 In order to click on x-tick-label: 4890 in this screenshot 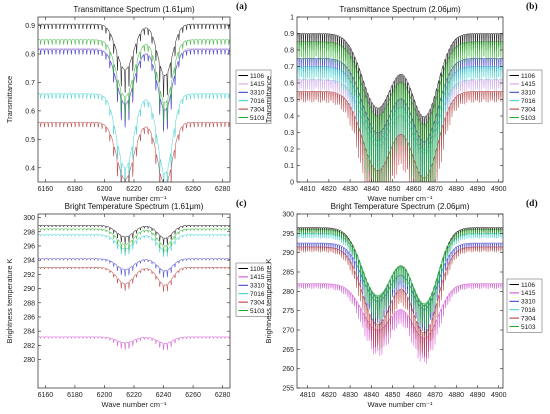, I will do `click(478, 189)`.